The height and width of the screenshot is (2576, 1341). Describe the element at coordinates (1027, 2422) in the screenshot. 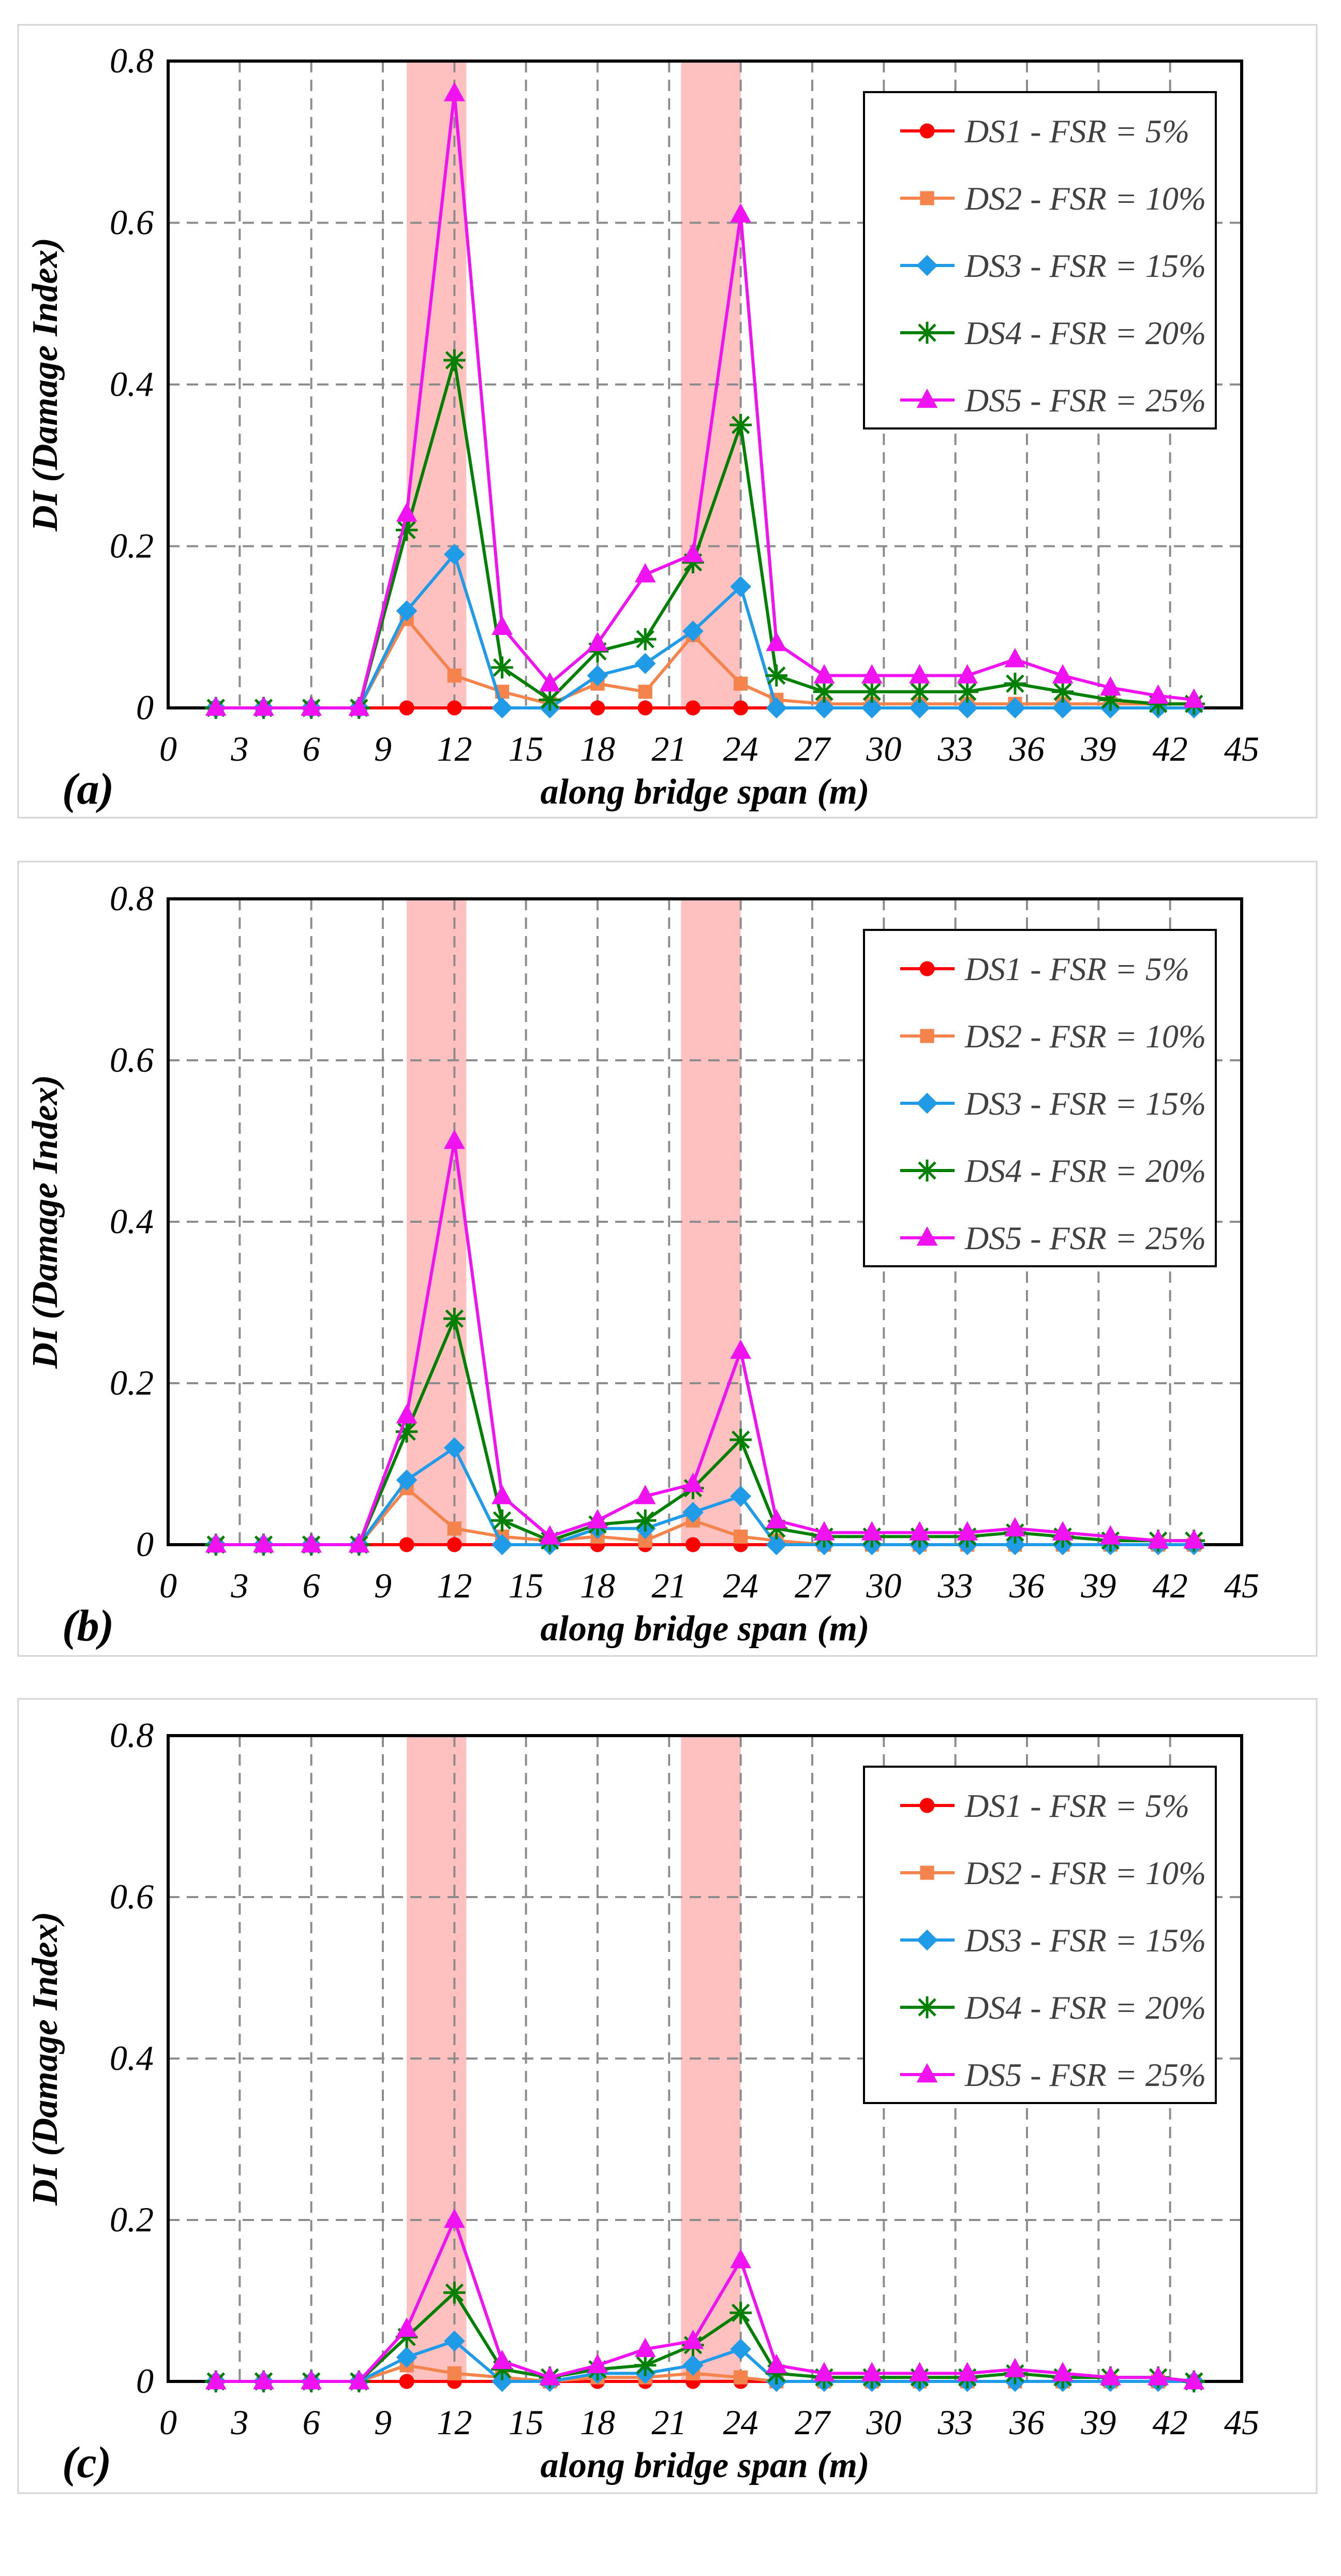

I see `x-tick-label: 36` at that location.